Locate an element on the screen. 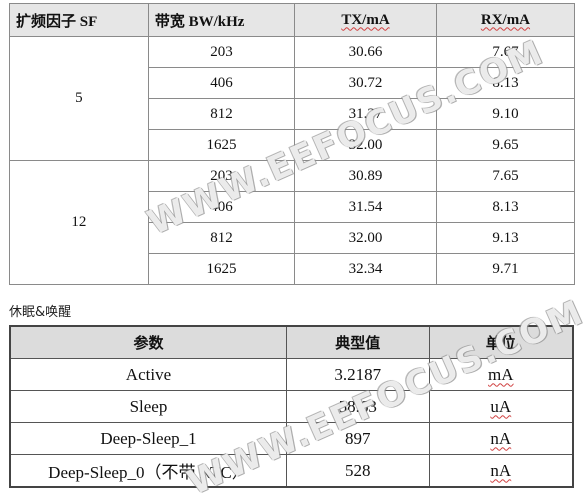 This screenshot has width=586, height=504. header-bw: 带宽 BW/kHz is located at coordinates (221, 20).